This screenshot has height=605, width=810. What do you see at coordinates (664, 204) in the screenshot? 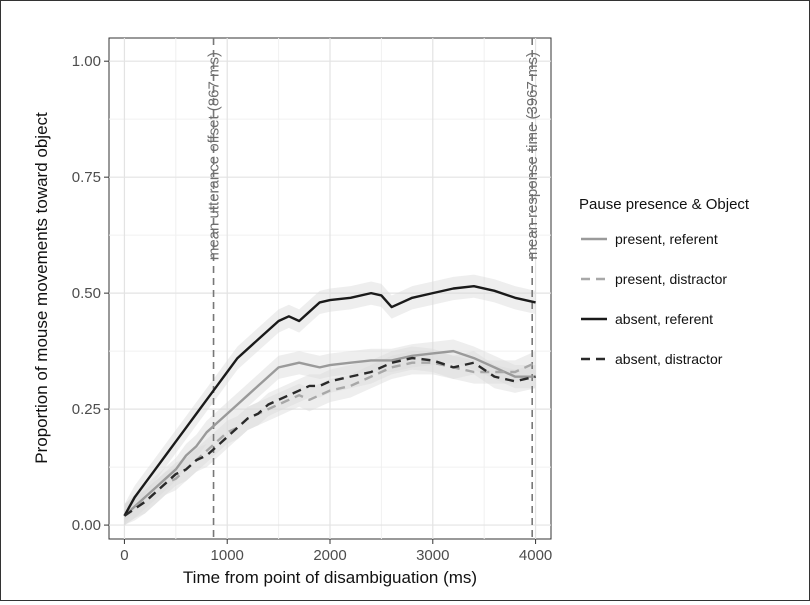
I see `legend-title: Pause presence & Object` at bounding box center [664, 204].